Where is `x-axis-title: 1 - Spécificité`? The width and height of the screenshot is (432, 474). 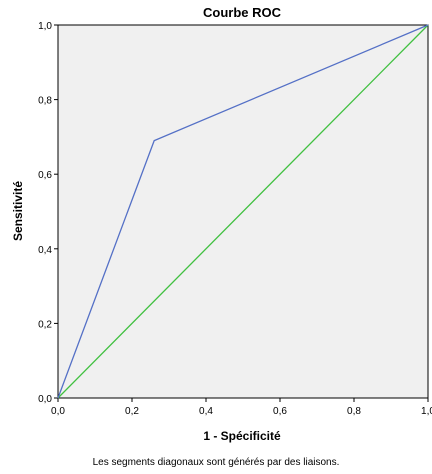 x-axis-title: 1 - Spécificité is located at coordinates (242, 436).